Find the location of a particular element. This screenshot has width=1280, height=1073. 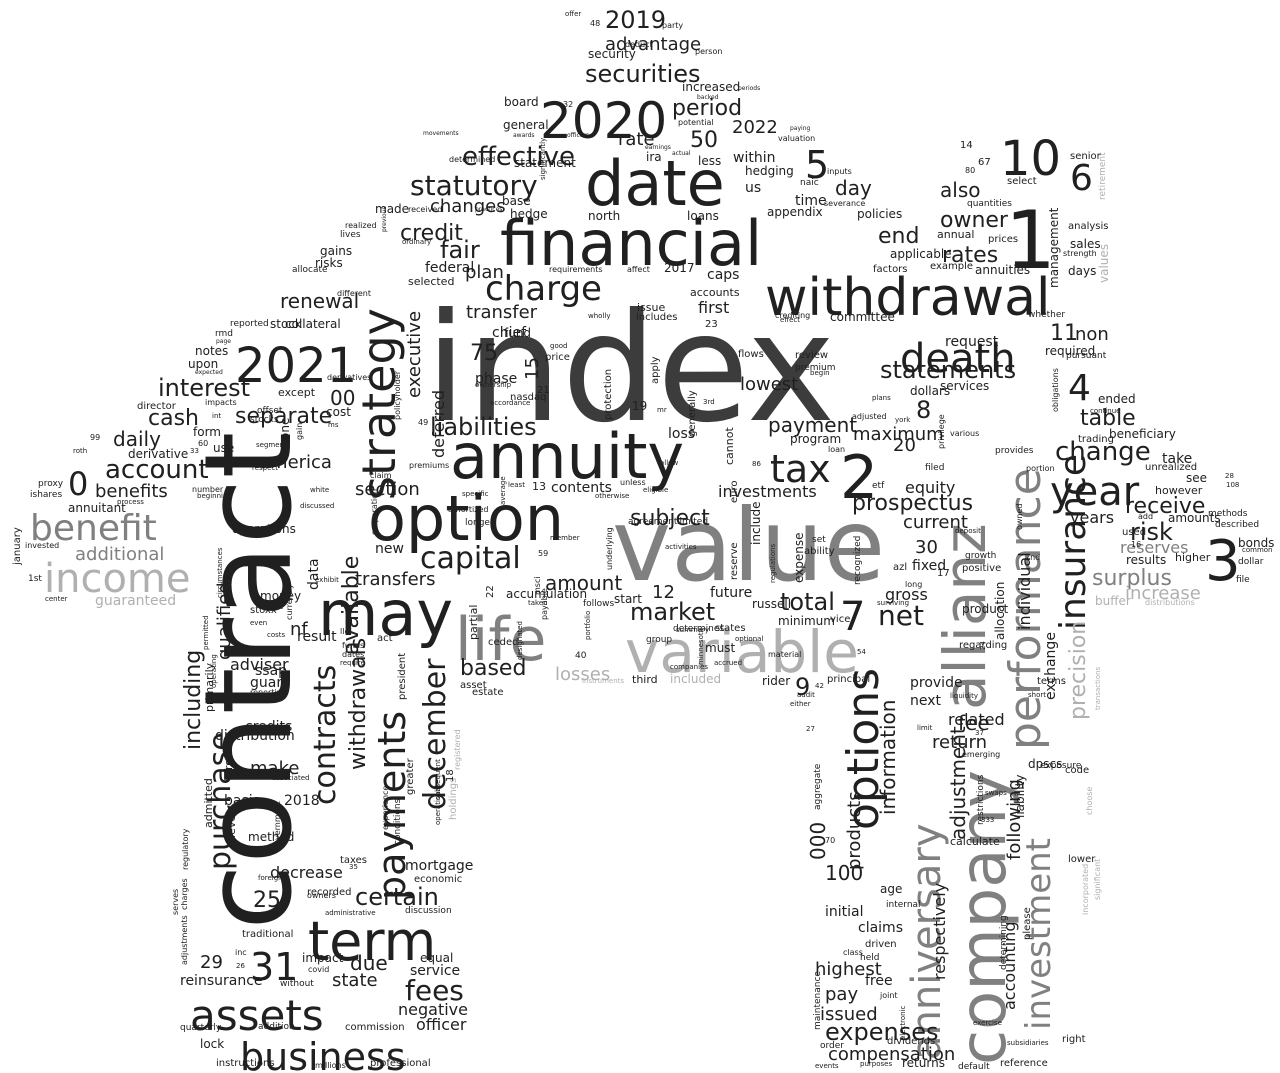

word-3: 3 is located at coordinates (1223, 561).